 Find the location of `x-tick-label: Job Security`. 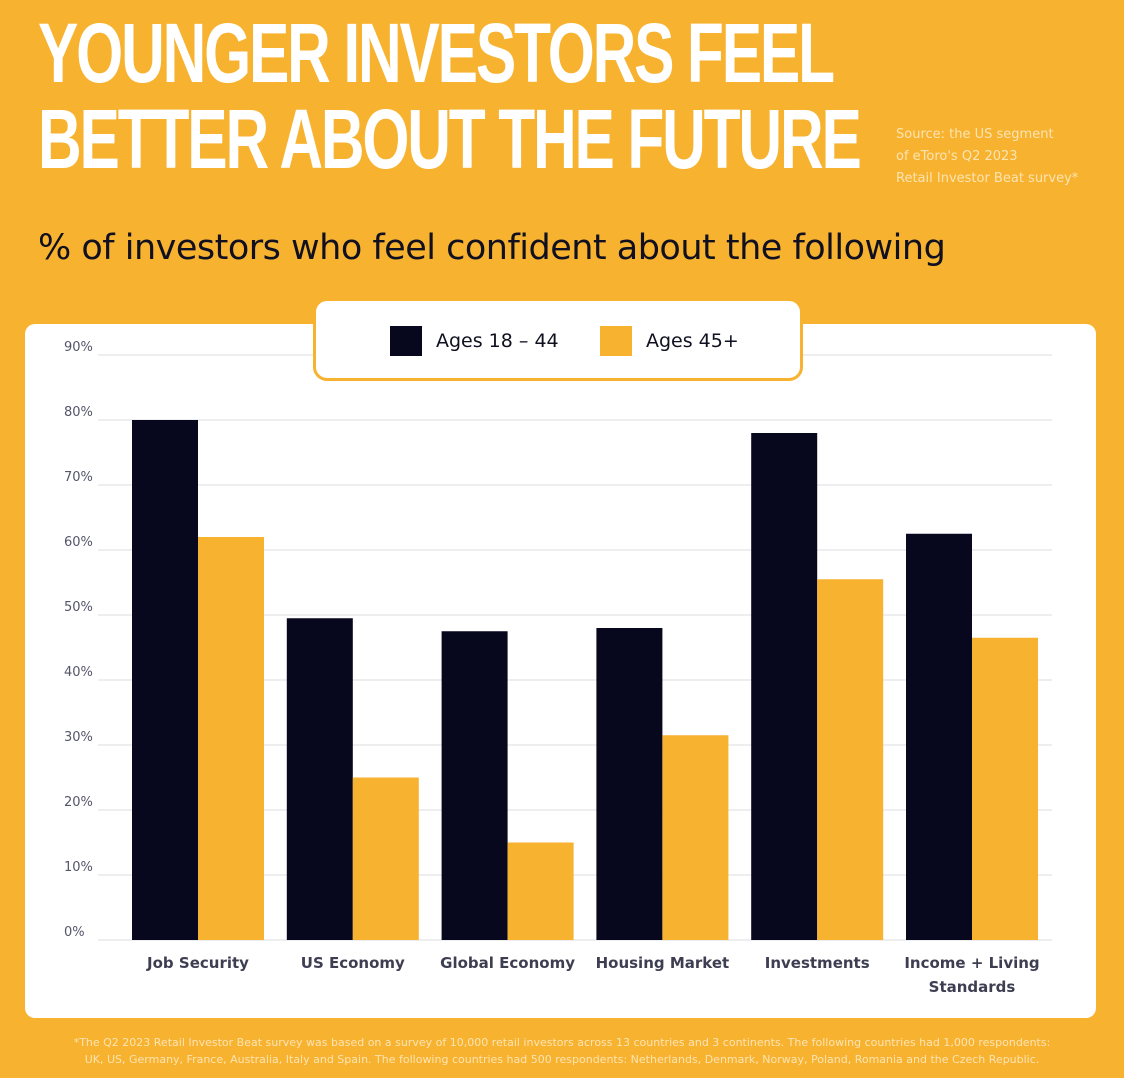

x-tick-label: Job Security is located at coordinates (197, 963).